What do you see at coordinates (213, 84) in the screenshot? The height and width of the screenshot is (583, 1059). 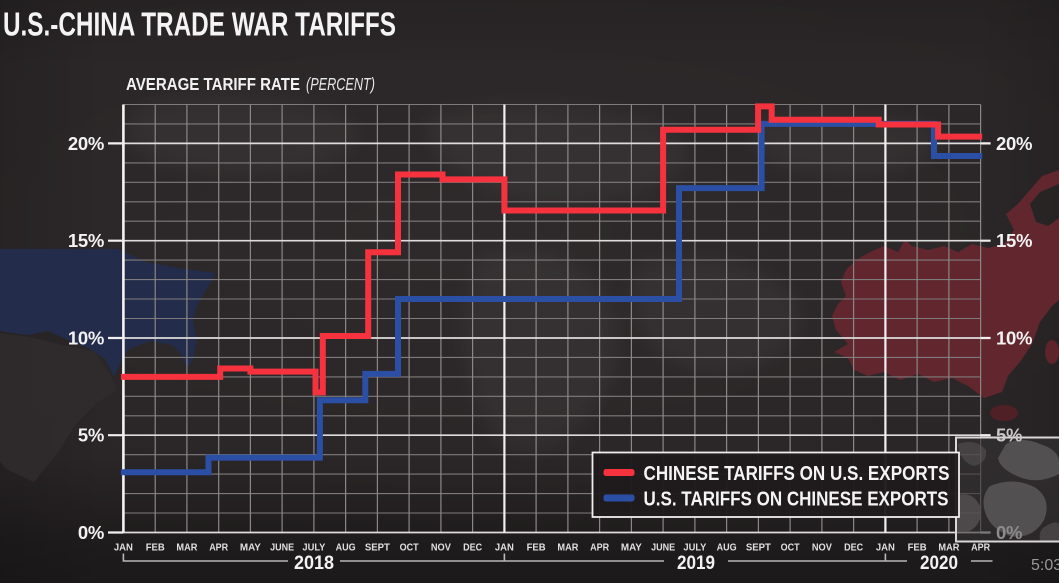 I see `svg-text: AVERAGE TARIFF RATE` at bounding box center [213, 84].